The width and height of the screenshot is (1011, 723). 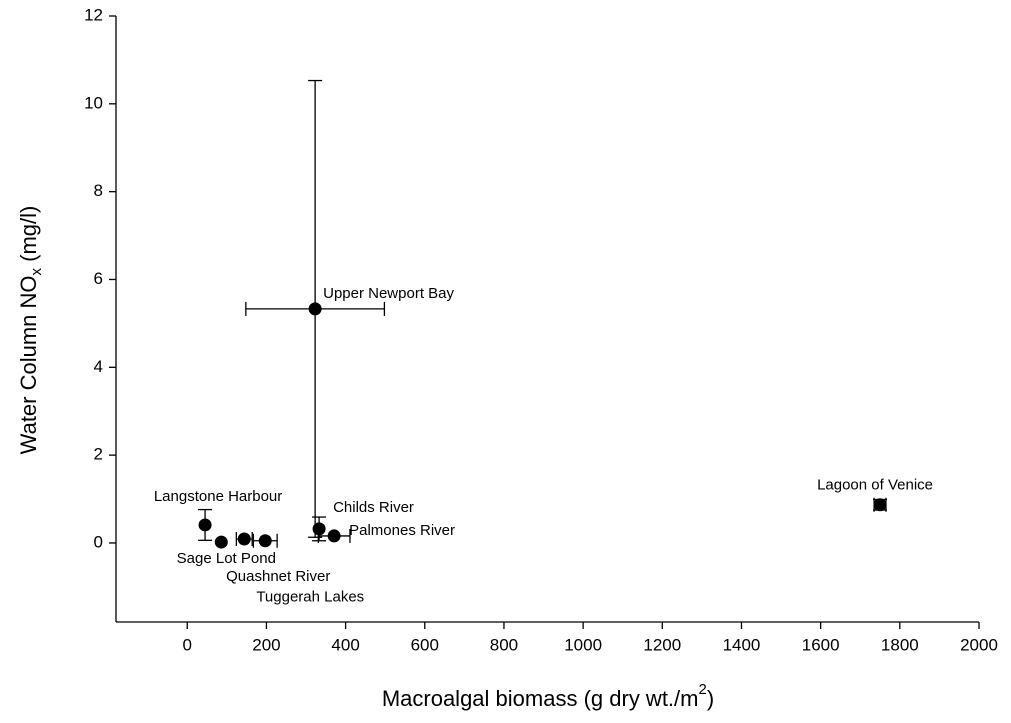 I want to click on y-tick-label: 10, so click(x=93, y=102).